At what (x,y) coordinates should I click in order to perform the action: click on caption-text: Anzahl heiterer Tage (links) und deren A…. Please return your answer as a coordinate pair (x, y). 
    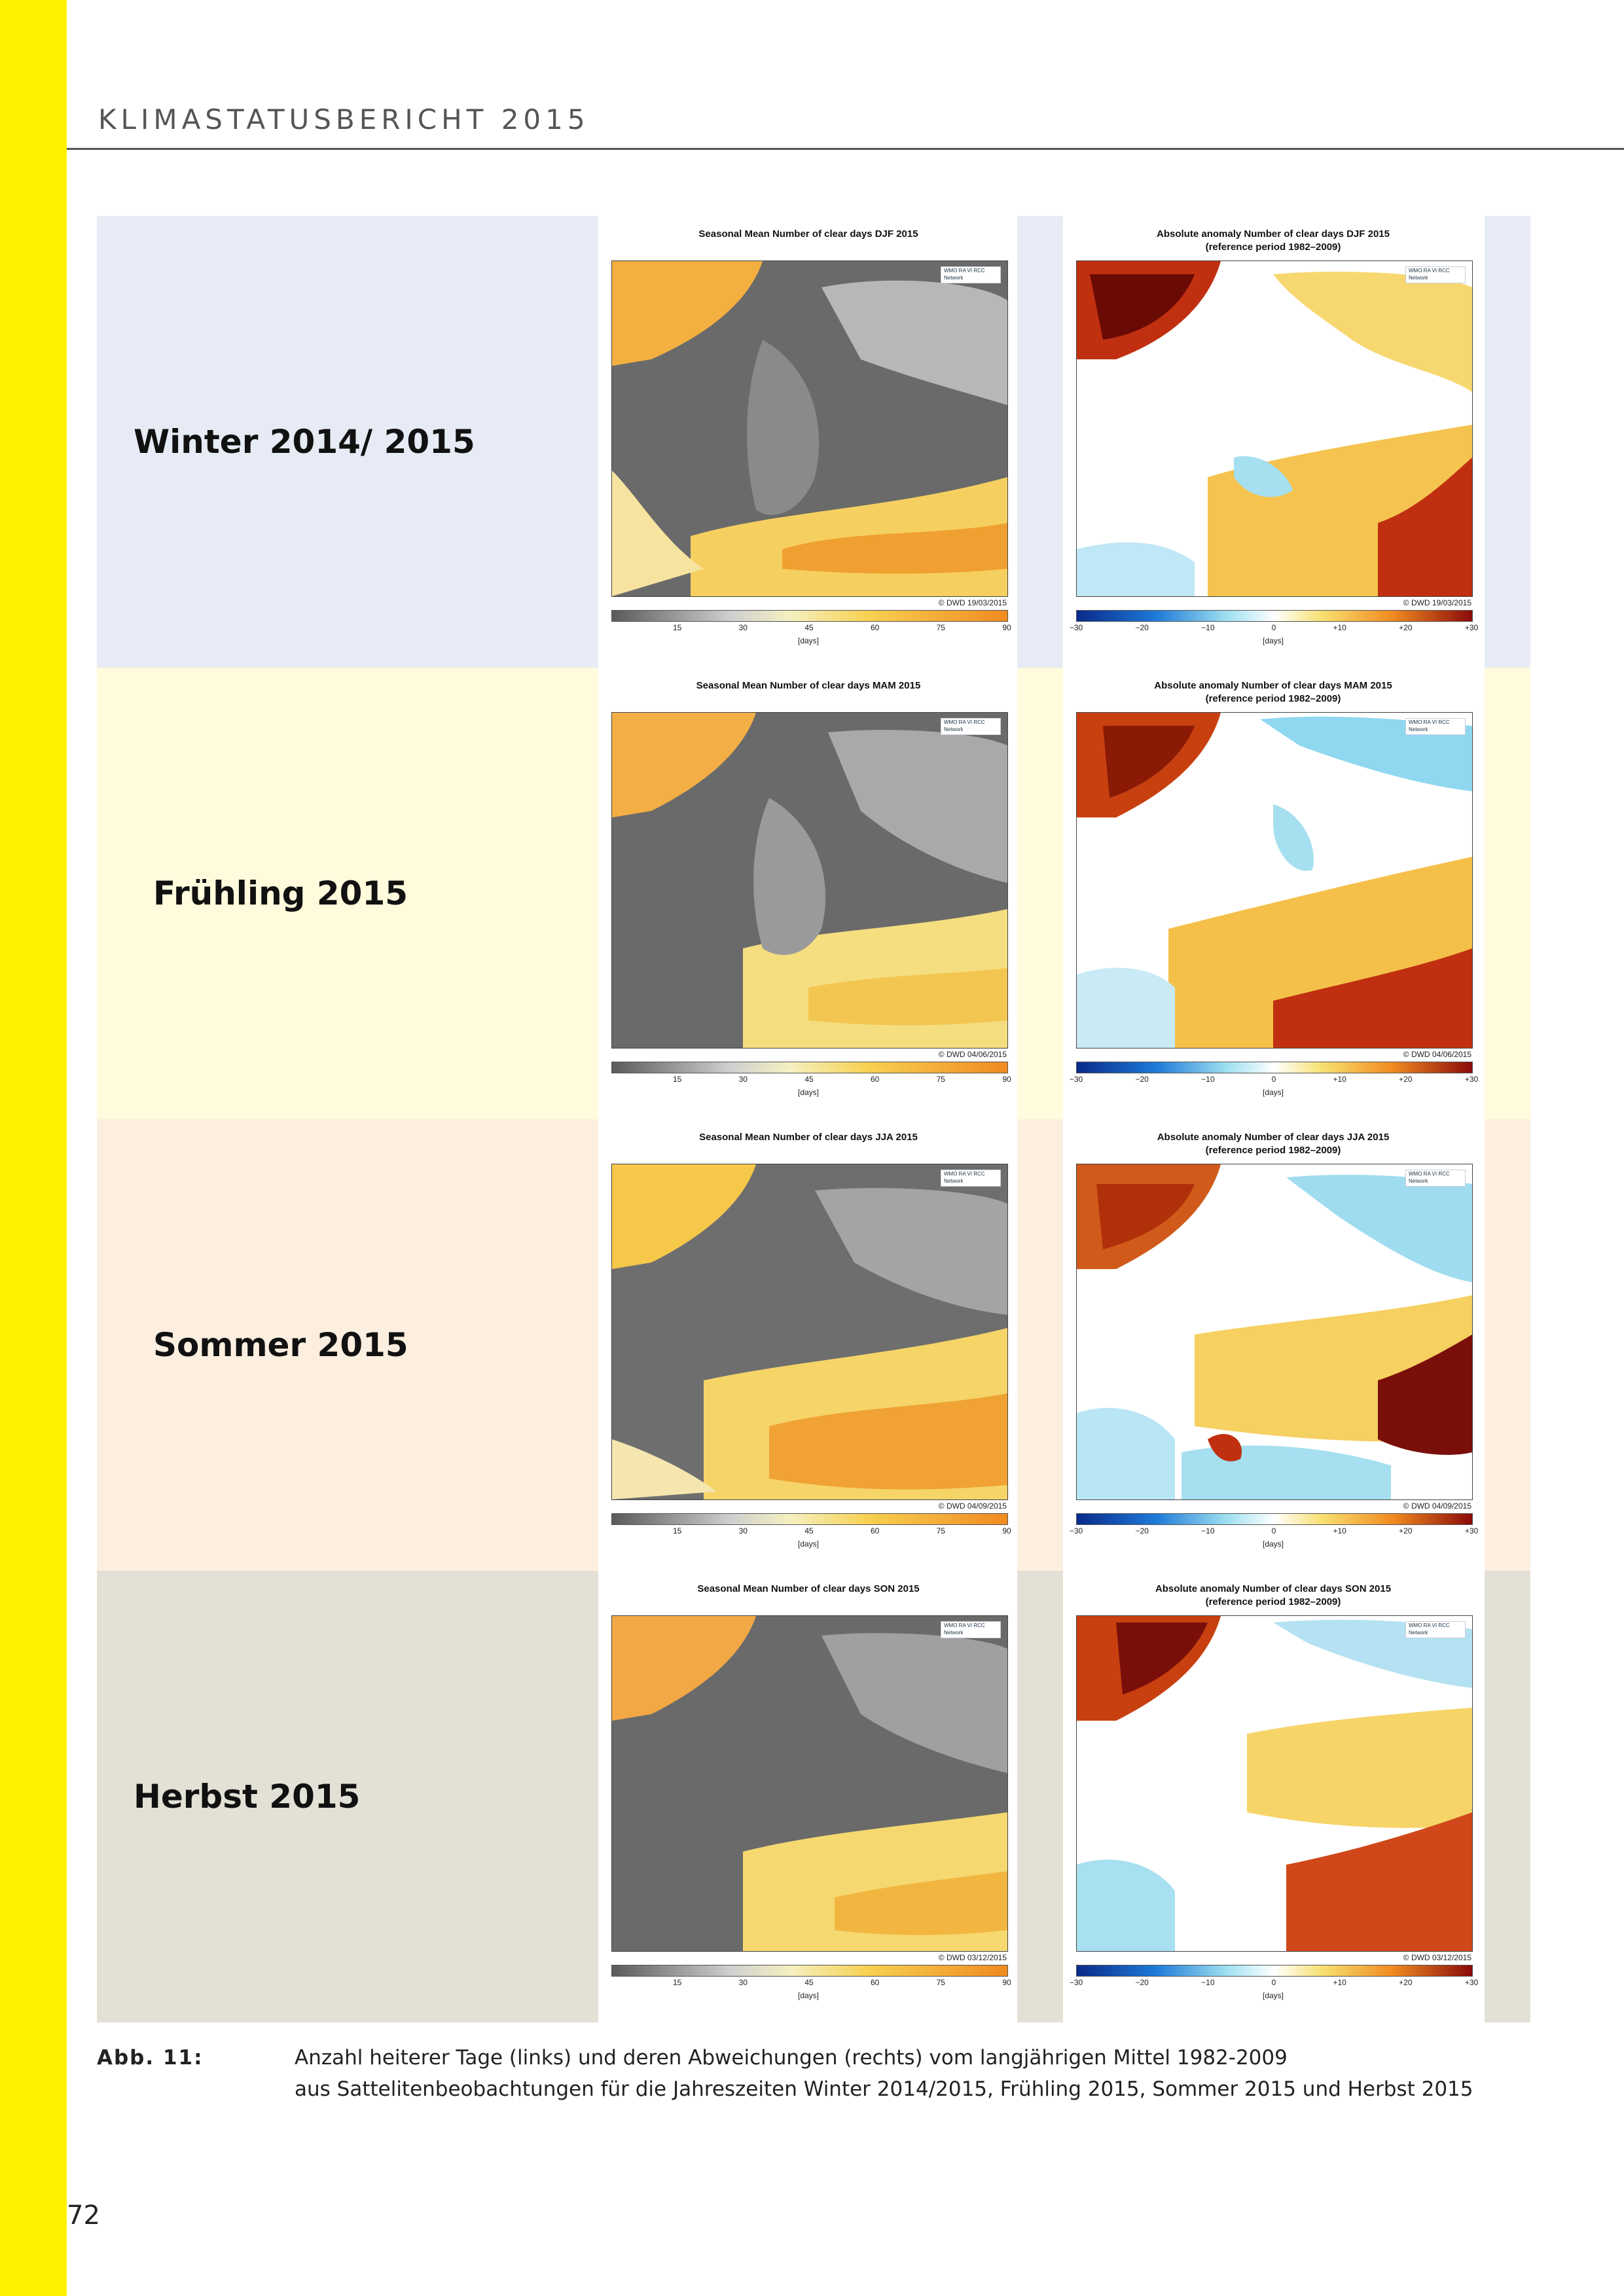
    Looking at the image, I should click on (929, 2073).